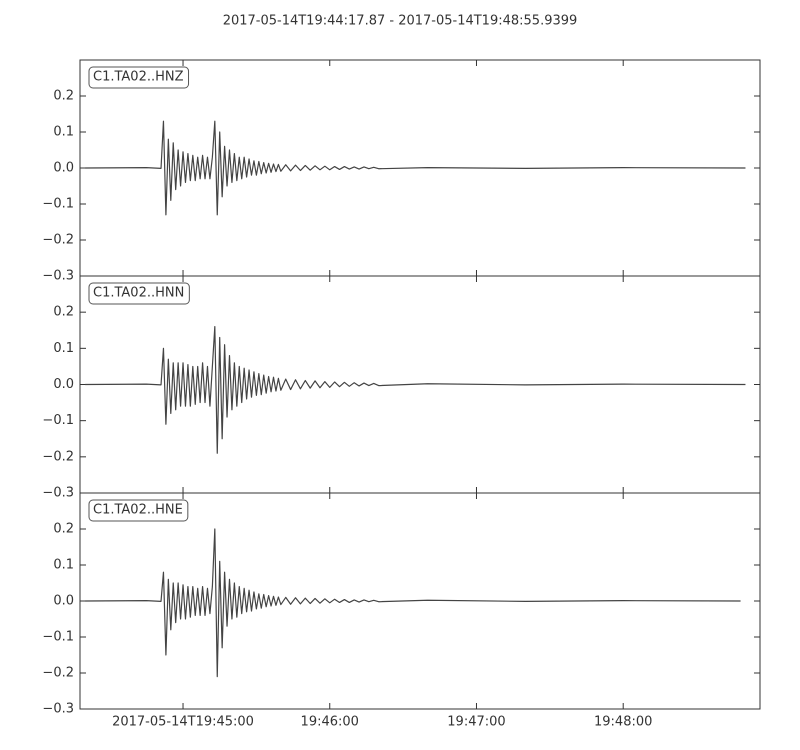 Image resolution: width=800 pixels, height=750 pixels. I want to click on x-tick-label: 2017-05-14T19:45:00, so click(183, 722).